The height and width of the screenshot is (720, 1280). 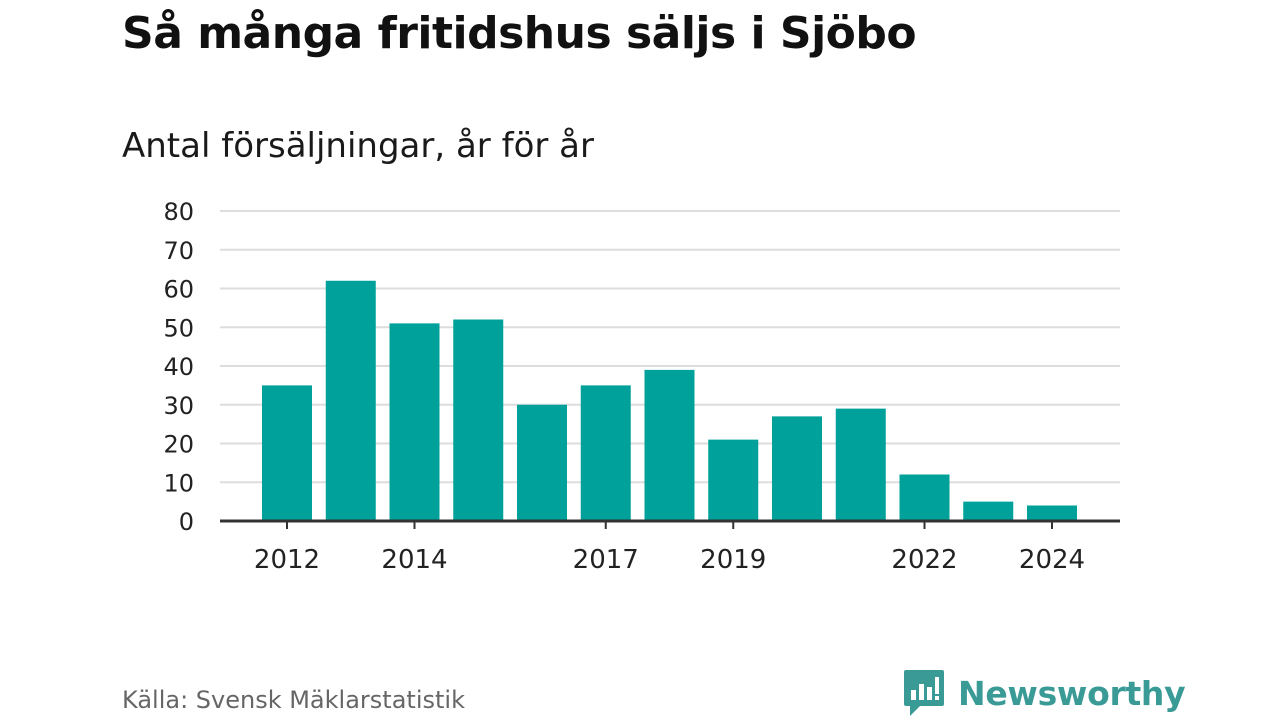 What do you see at coordinates (178, 445) in the screenshot?
I see `y-tick-label-20: 20` at bounding box center [178, 445].